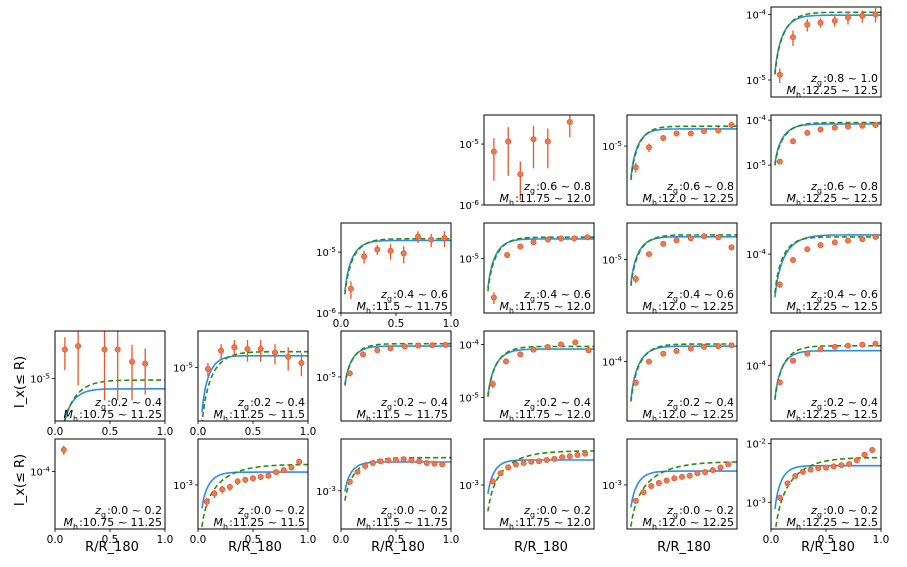 The width and height of the screenshot is (907, 567). What do you see at coordinates (527, 484) in the screenshot?
I see `subplot-panel: 10-3 zg :0.0 ~ 0.2Mh :11.75 ~ 12.0` at bounding box center [527, 484].